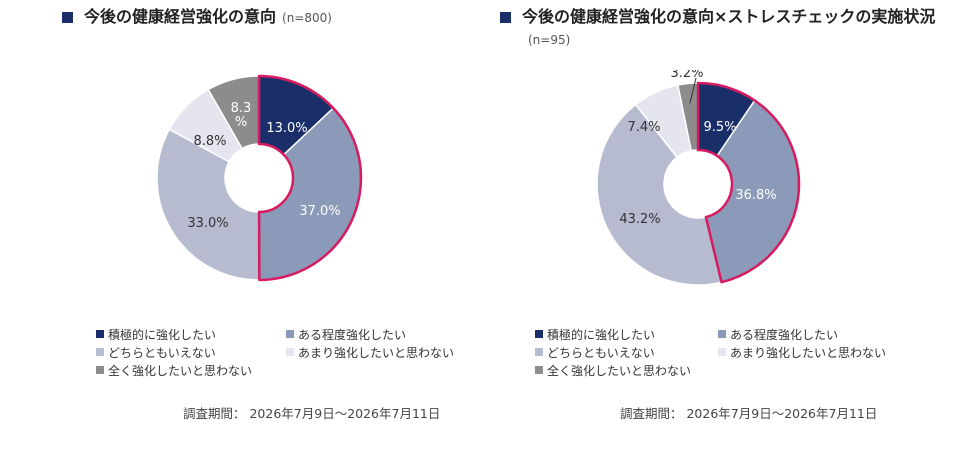 The width and height of the screenshot is (965, 450). Describe the element at coordinates (719, 127) in the screenshot. I see `data-label: 9.5%` at that location.